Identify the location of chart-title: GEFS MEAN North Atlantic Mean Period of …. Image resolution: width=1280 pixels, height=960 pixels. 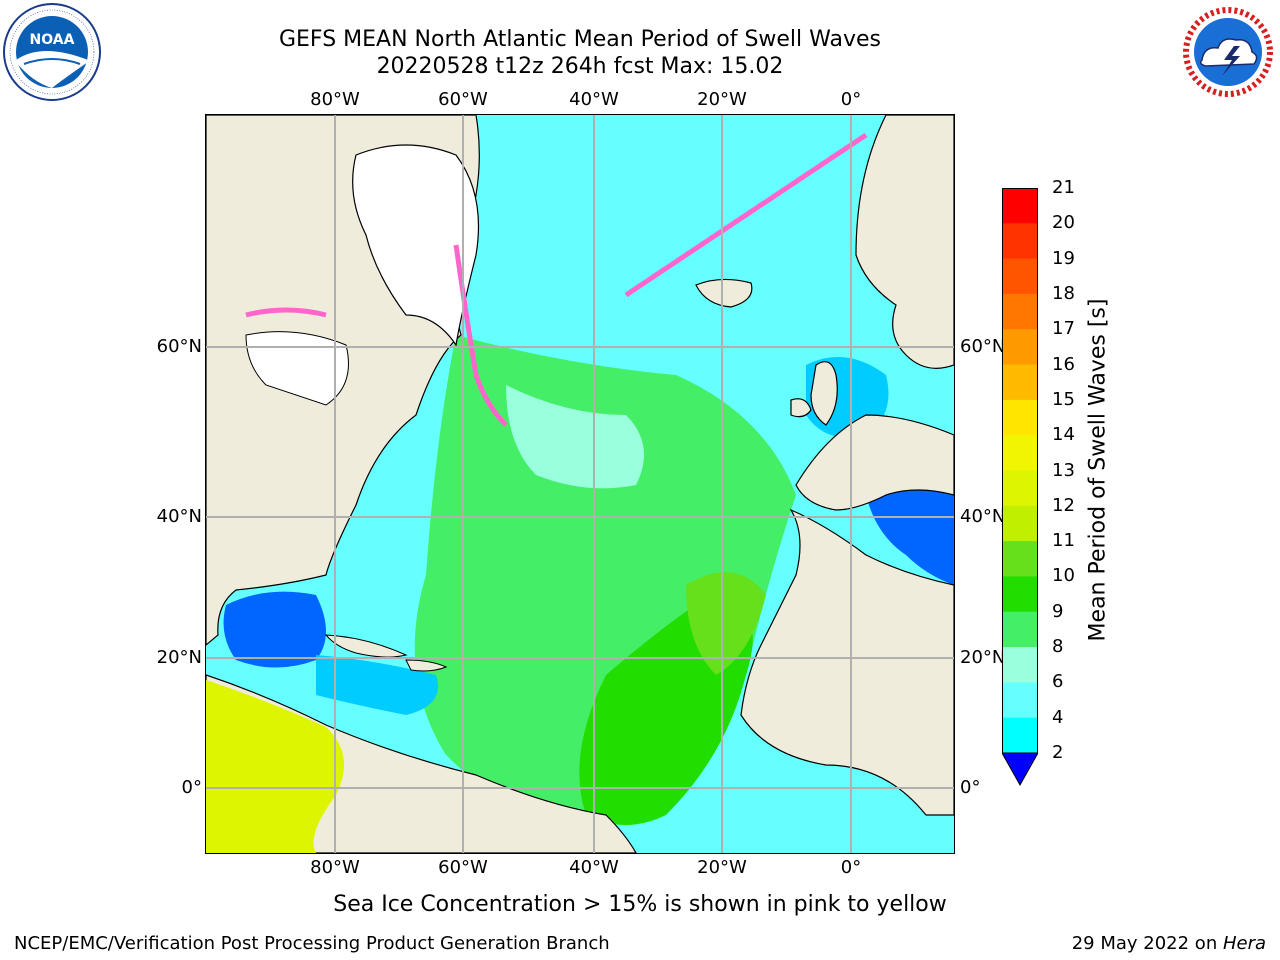
(579, 39).